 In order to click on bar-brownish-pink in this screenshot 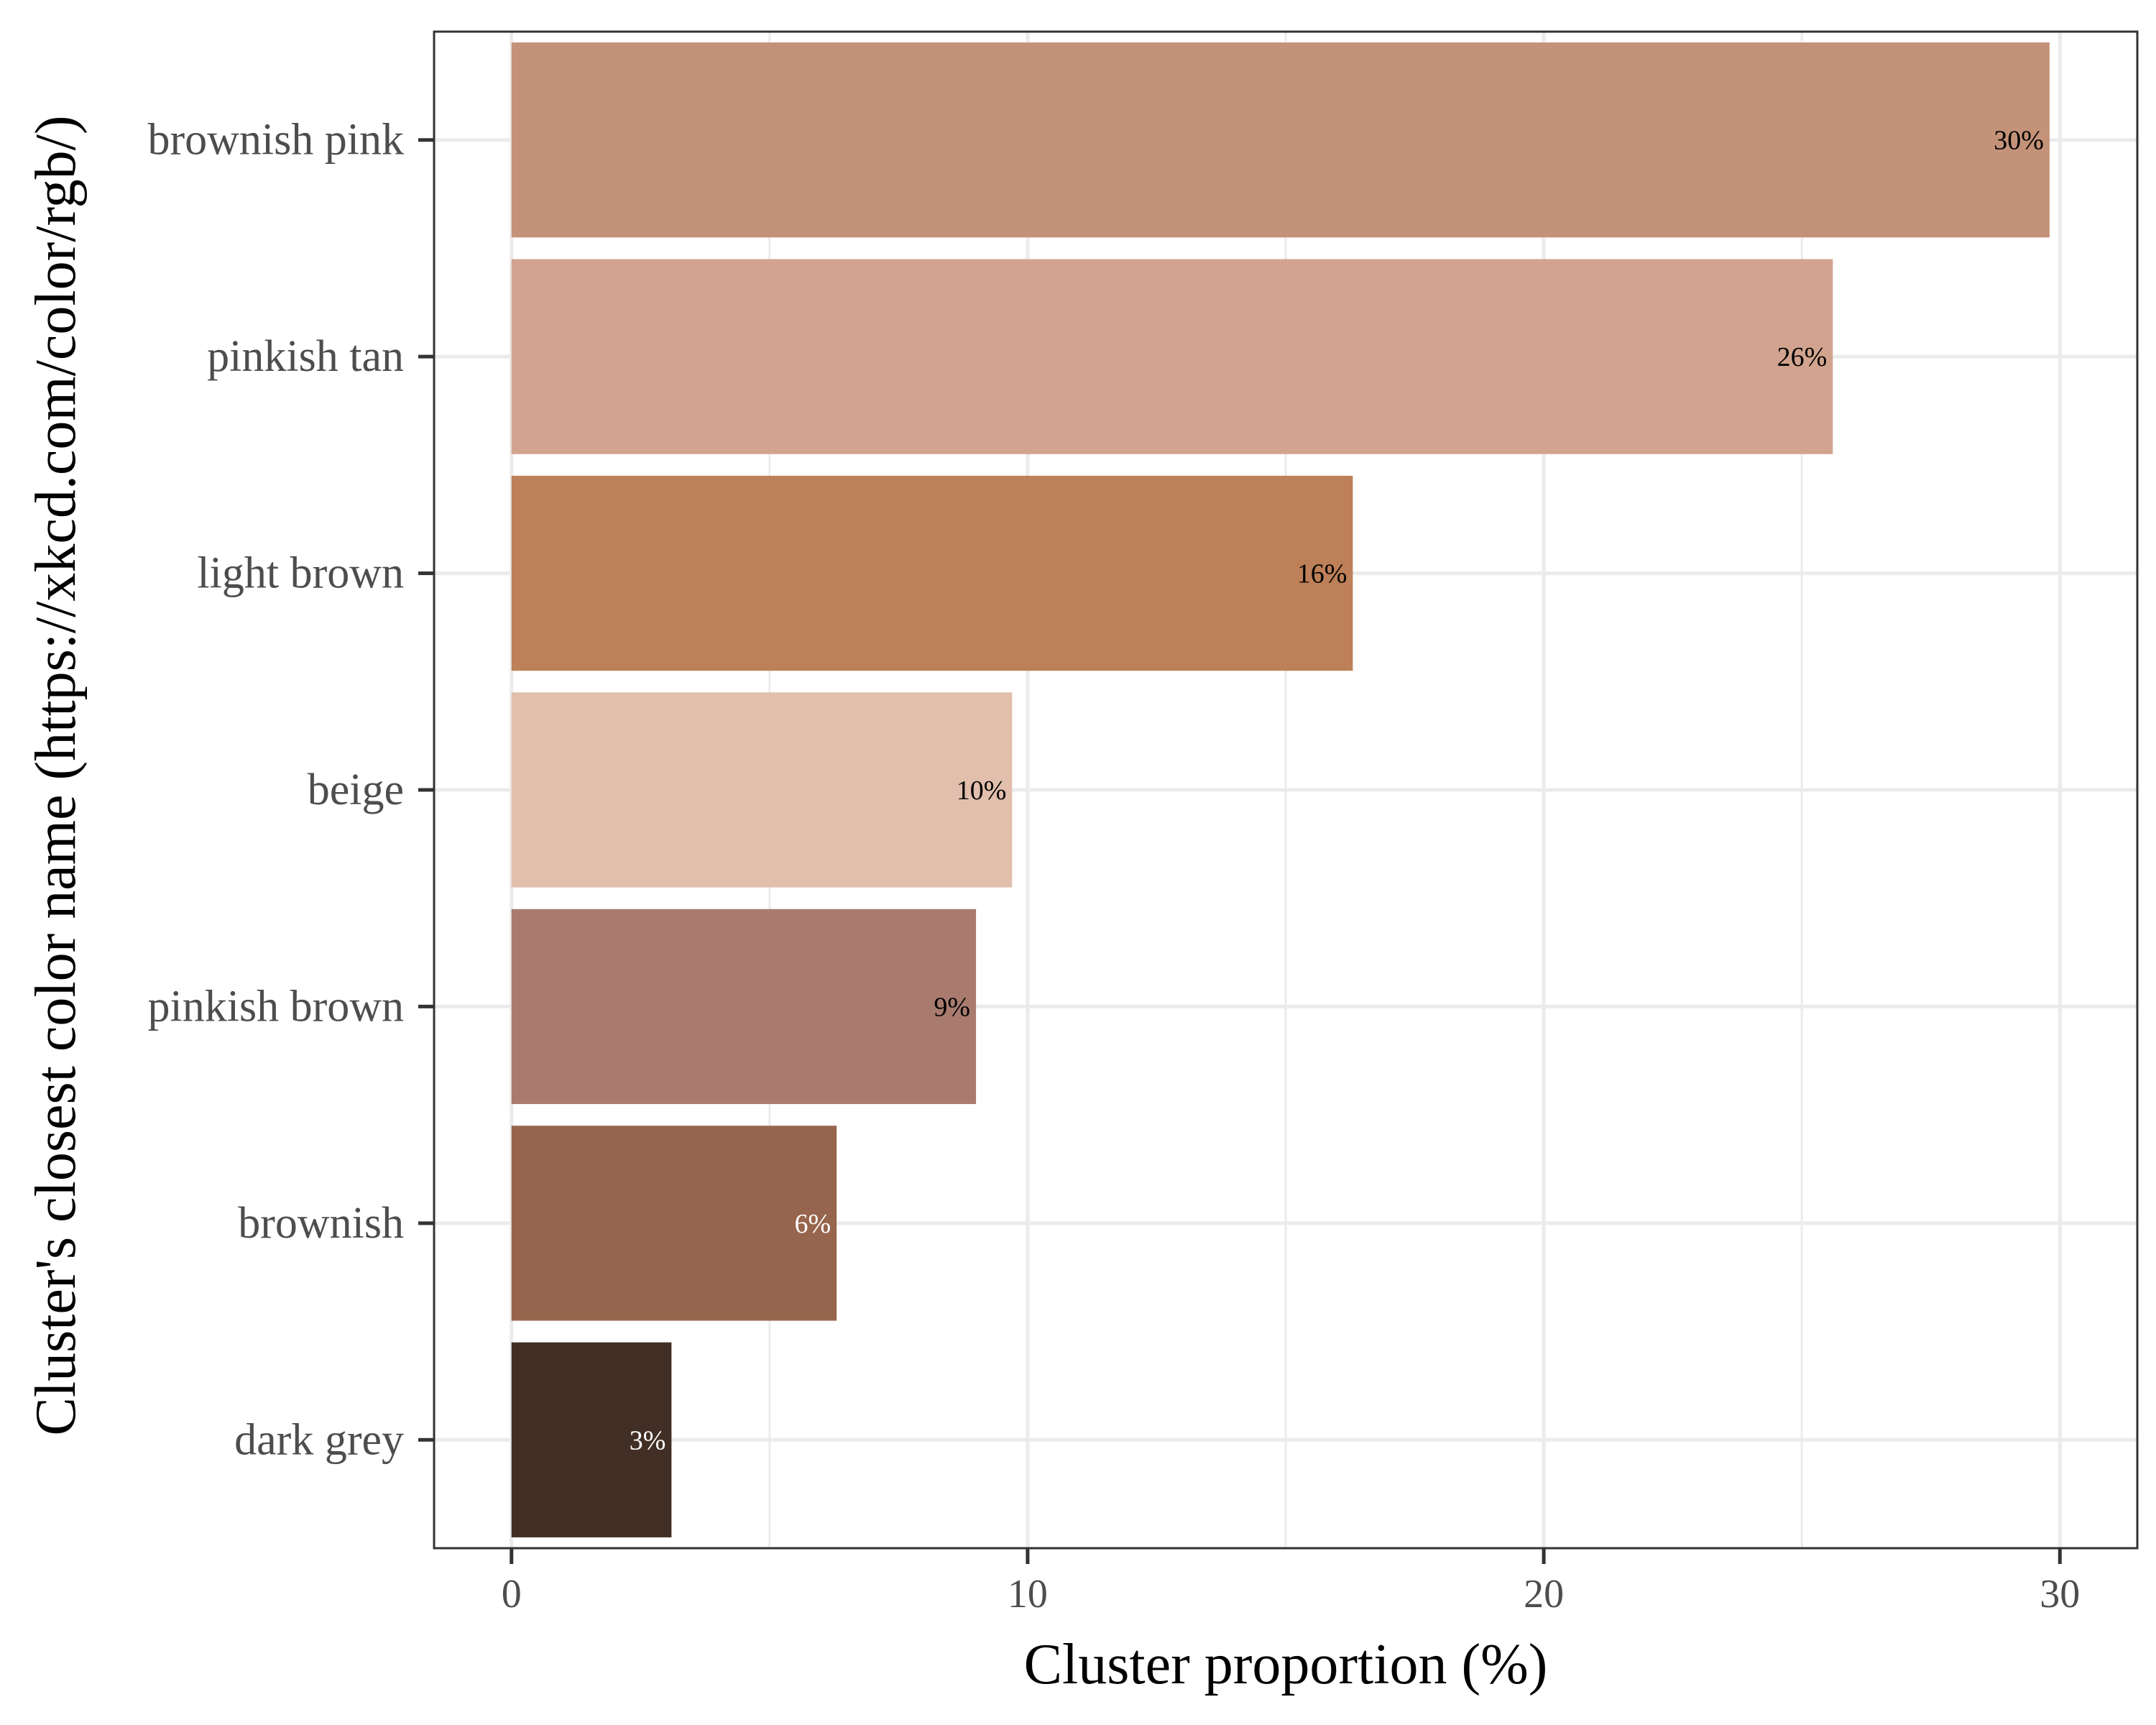, I will do `click(1280, 140)`.